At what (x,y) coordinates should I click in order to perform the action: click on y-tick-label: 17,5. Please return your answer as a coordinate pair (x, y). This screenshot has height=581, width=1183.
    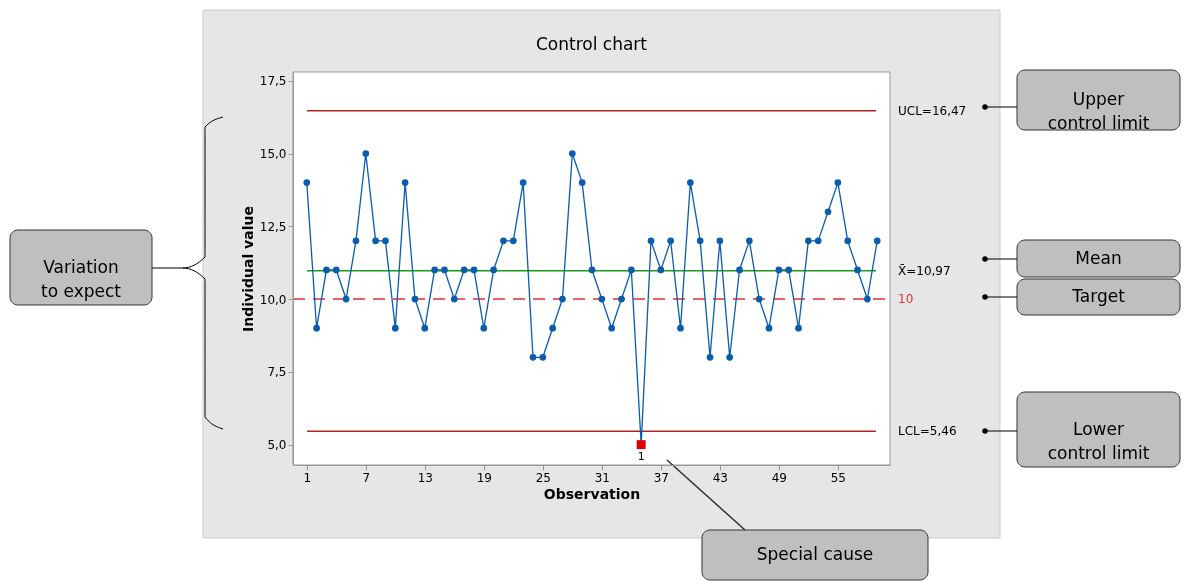
    Looking at the image, I should click on (273, 81).